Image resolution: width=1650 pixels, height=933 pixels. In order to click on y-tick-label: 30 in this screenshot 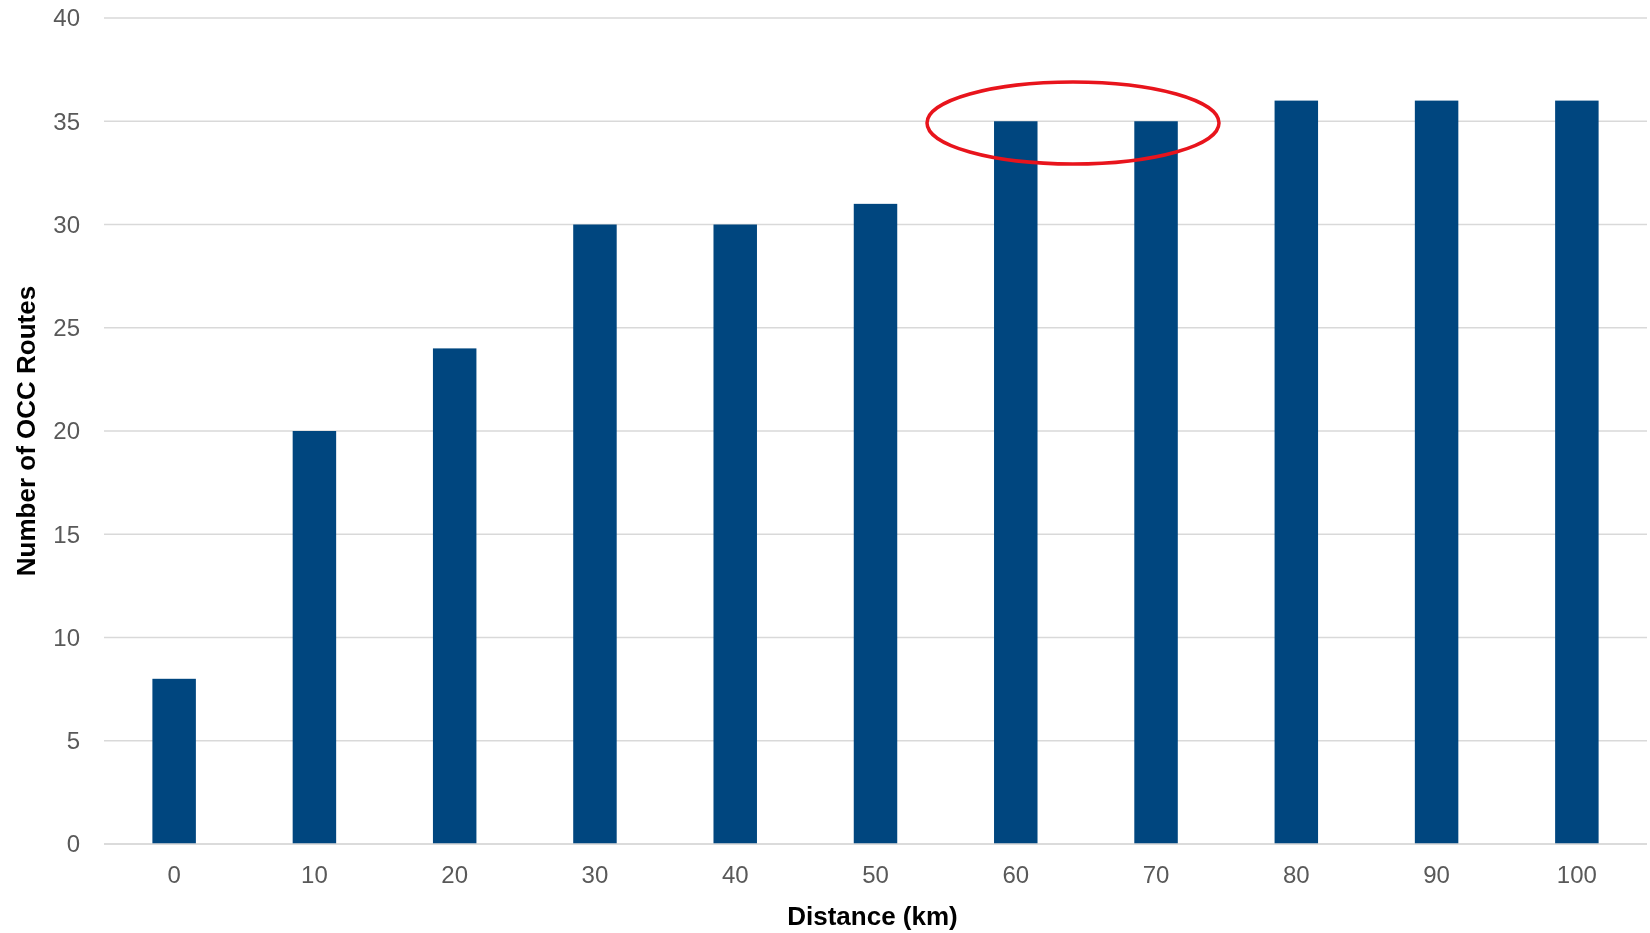, I will do `click(66, 224)`.